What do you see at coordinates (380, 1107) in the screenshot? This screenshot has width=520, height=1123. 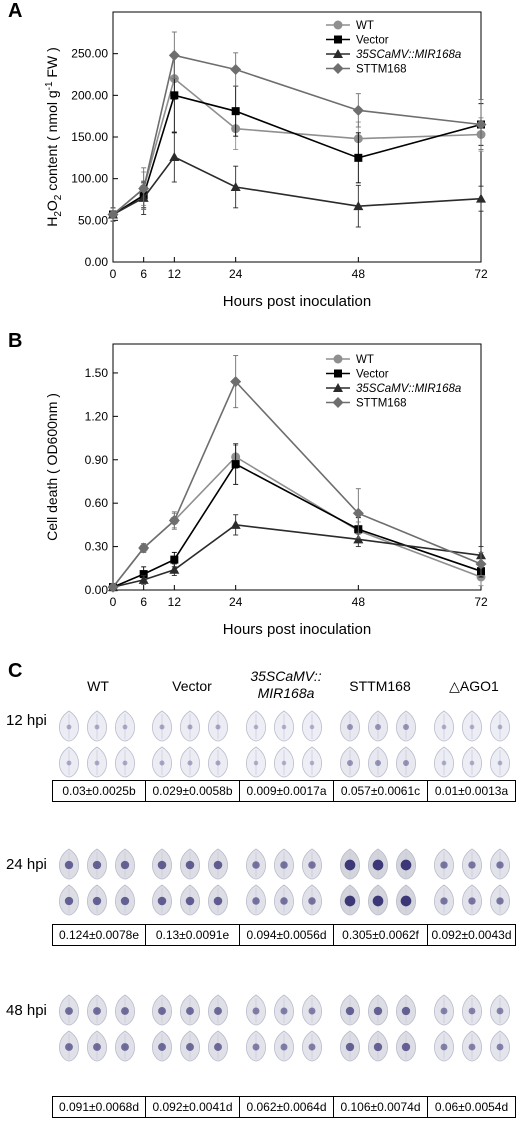 I see `value-48hpi-sttm168: 0.106±0.0074d` at bounding box center [380, 1107].